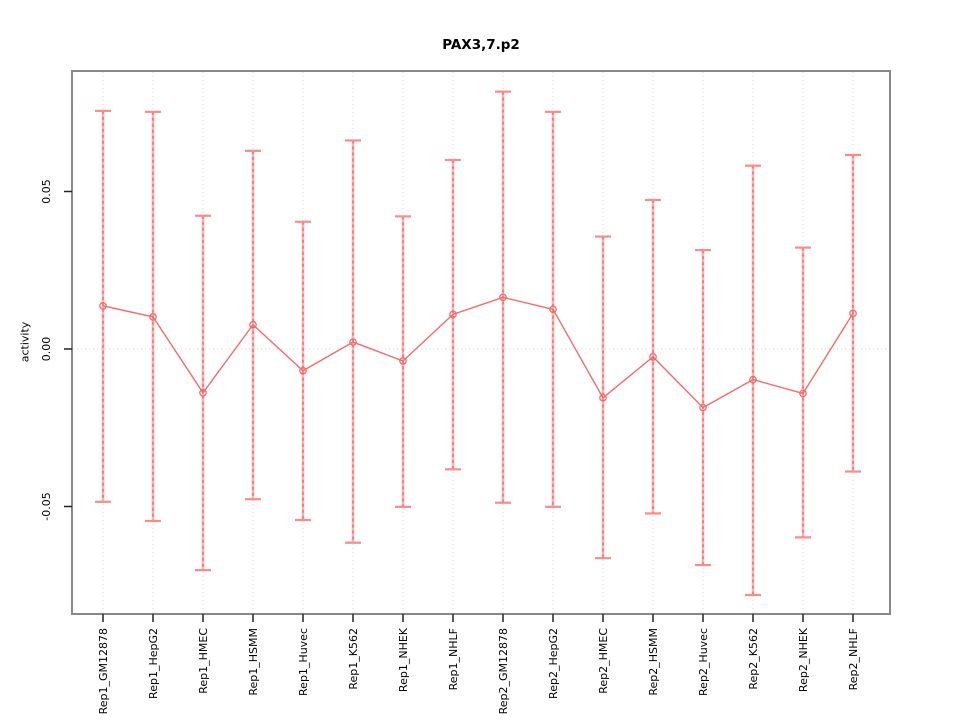  What do you see at coordinates (46, 506) in the screenshot?
I see `y-tick-label: -0.05` at bounding box center [46, 506].